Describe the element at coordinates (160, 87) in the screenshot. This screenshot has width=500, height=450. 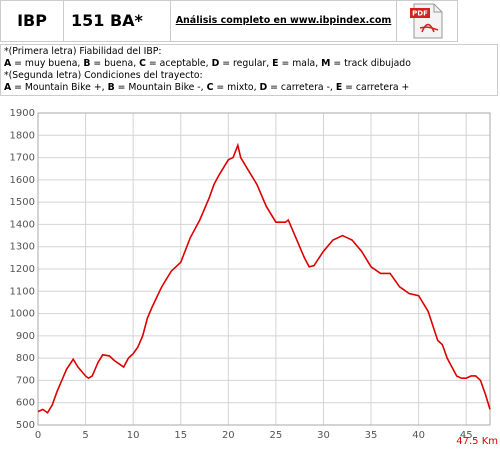
I see `note-text: = Mountain Bike -,` at that location.